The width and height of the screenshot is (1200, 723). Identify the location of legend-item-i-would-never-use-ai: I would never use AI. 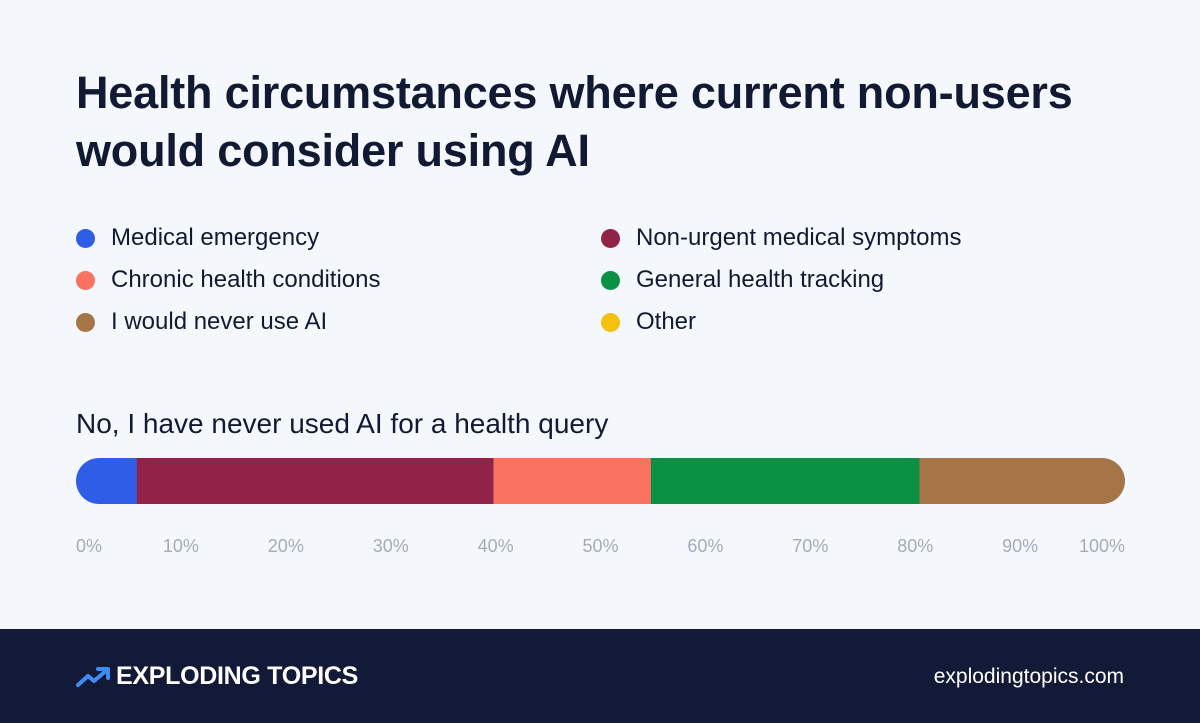
(338, 321).